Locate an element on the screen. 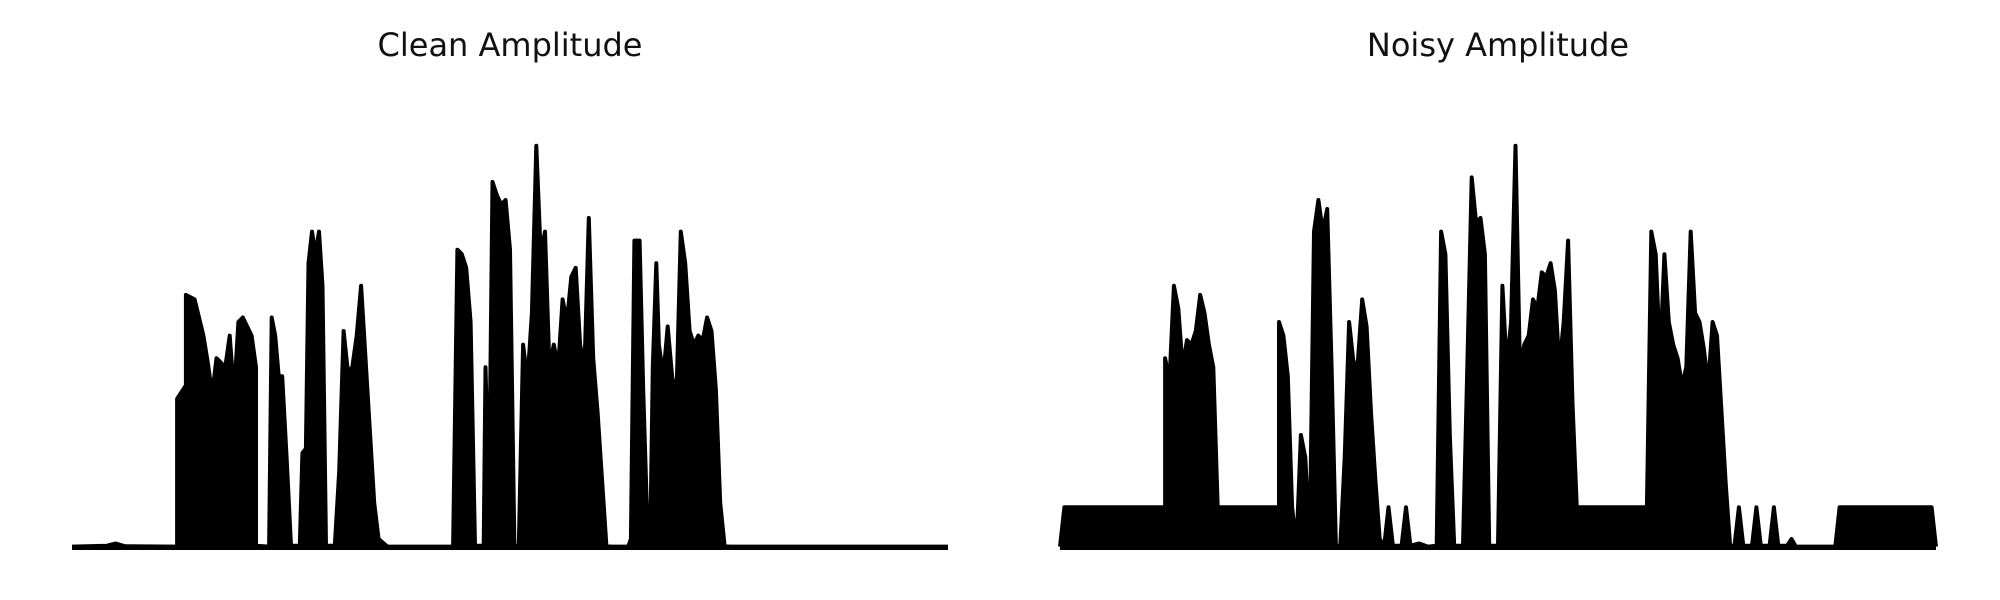 Image resolution: width=2000 pixels, height=600 pixels. chart-title: Noisy Amplitude is located at coordinates (1498, 45).